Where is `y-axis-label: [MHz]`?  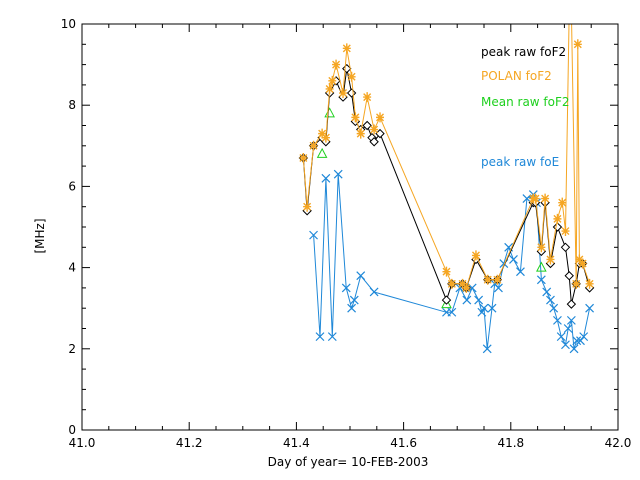
y-axis-label: [MHz] is located at coordinates (40, 235).